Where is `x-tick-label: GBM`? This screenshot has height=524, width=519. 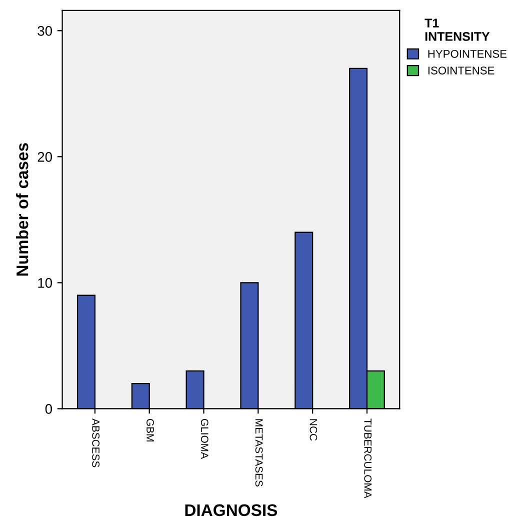
x-tick-label: GBM is located at coordinates (150, 430).